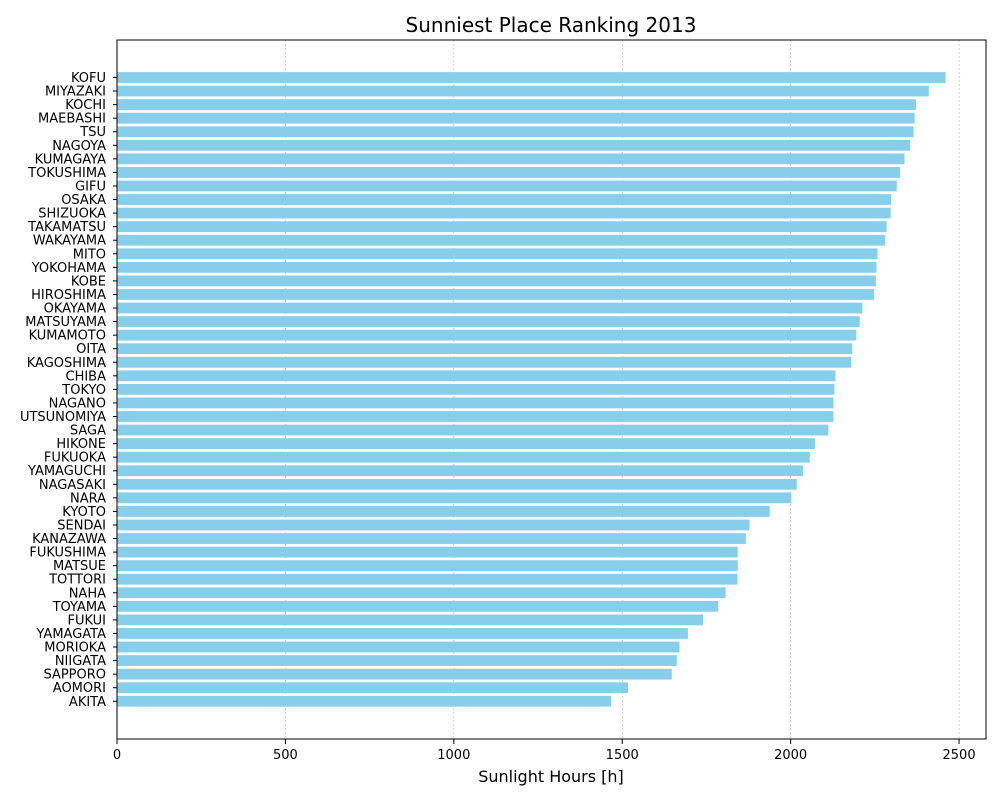  What do you see at coordinates (398, 647) in the screenshot?
I see `bar-morioka` at bounding box center [398, 647].